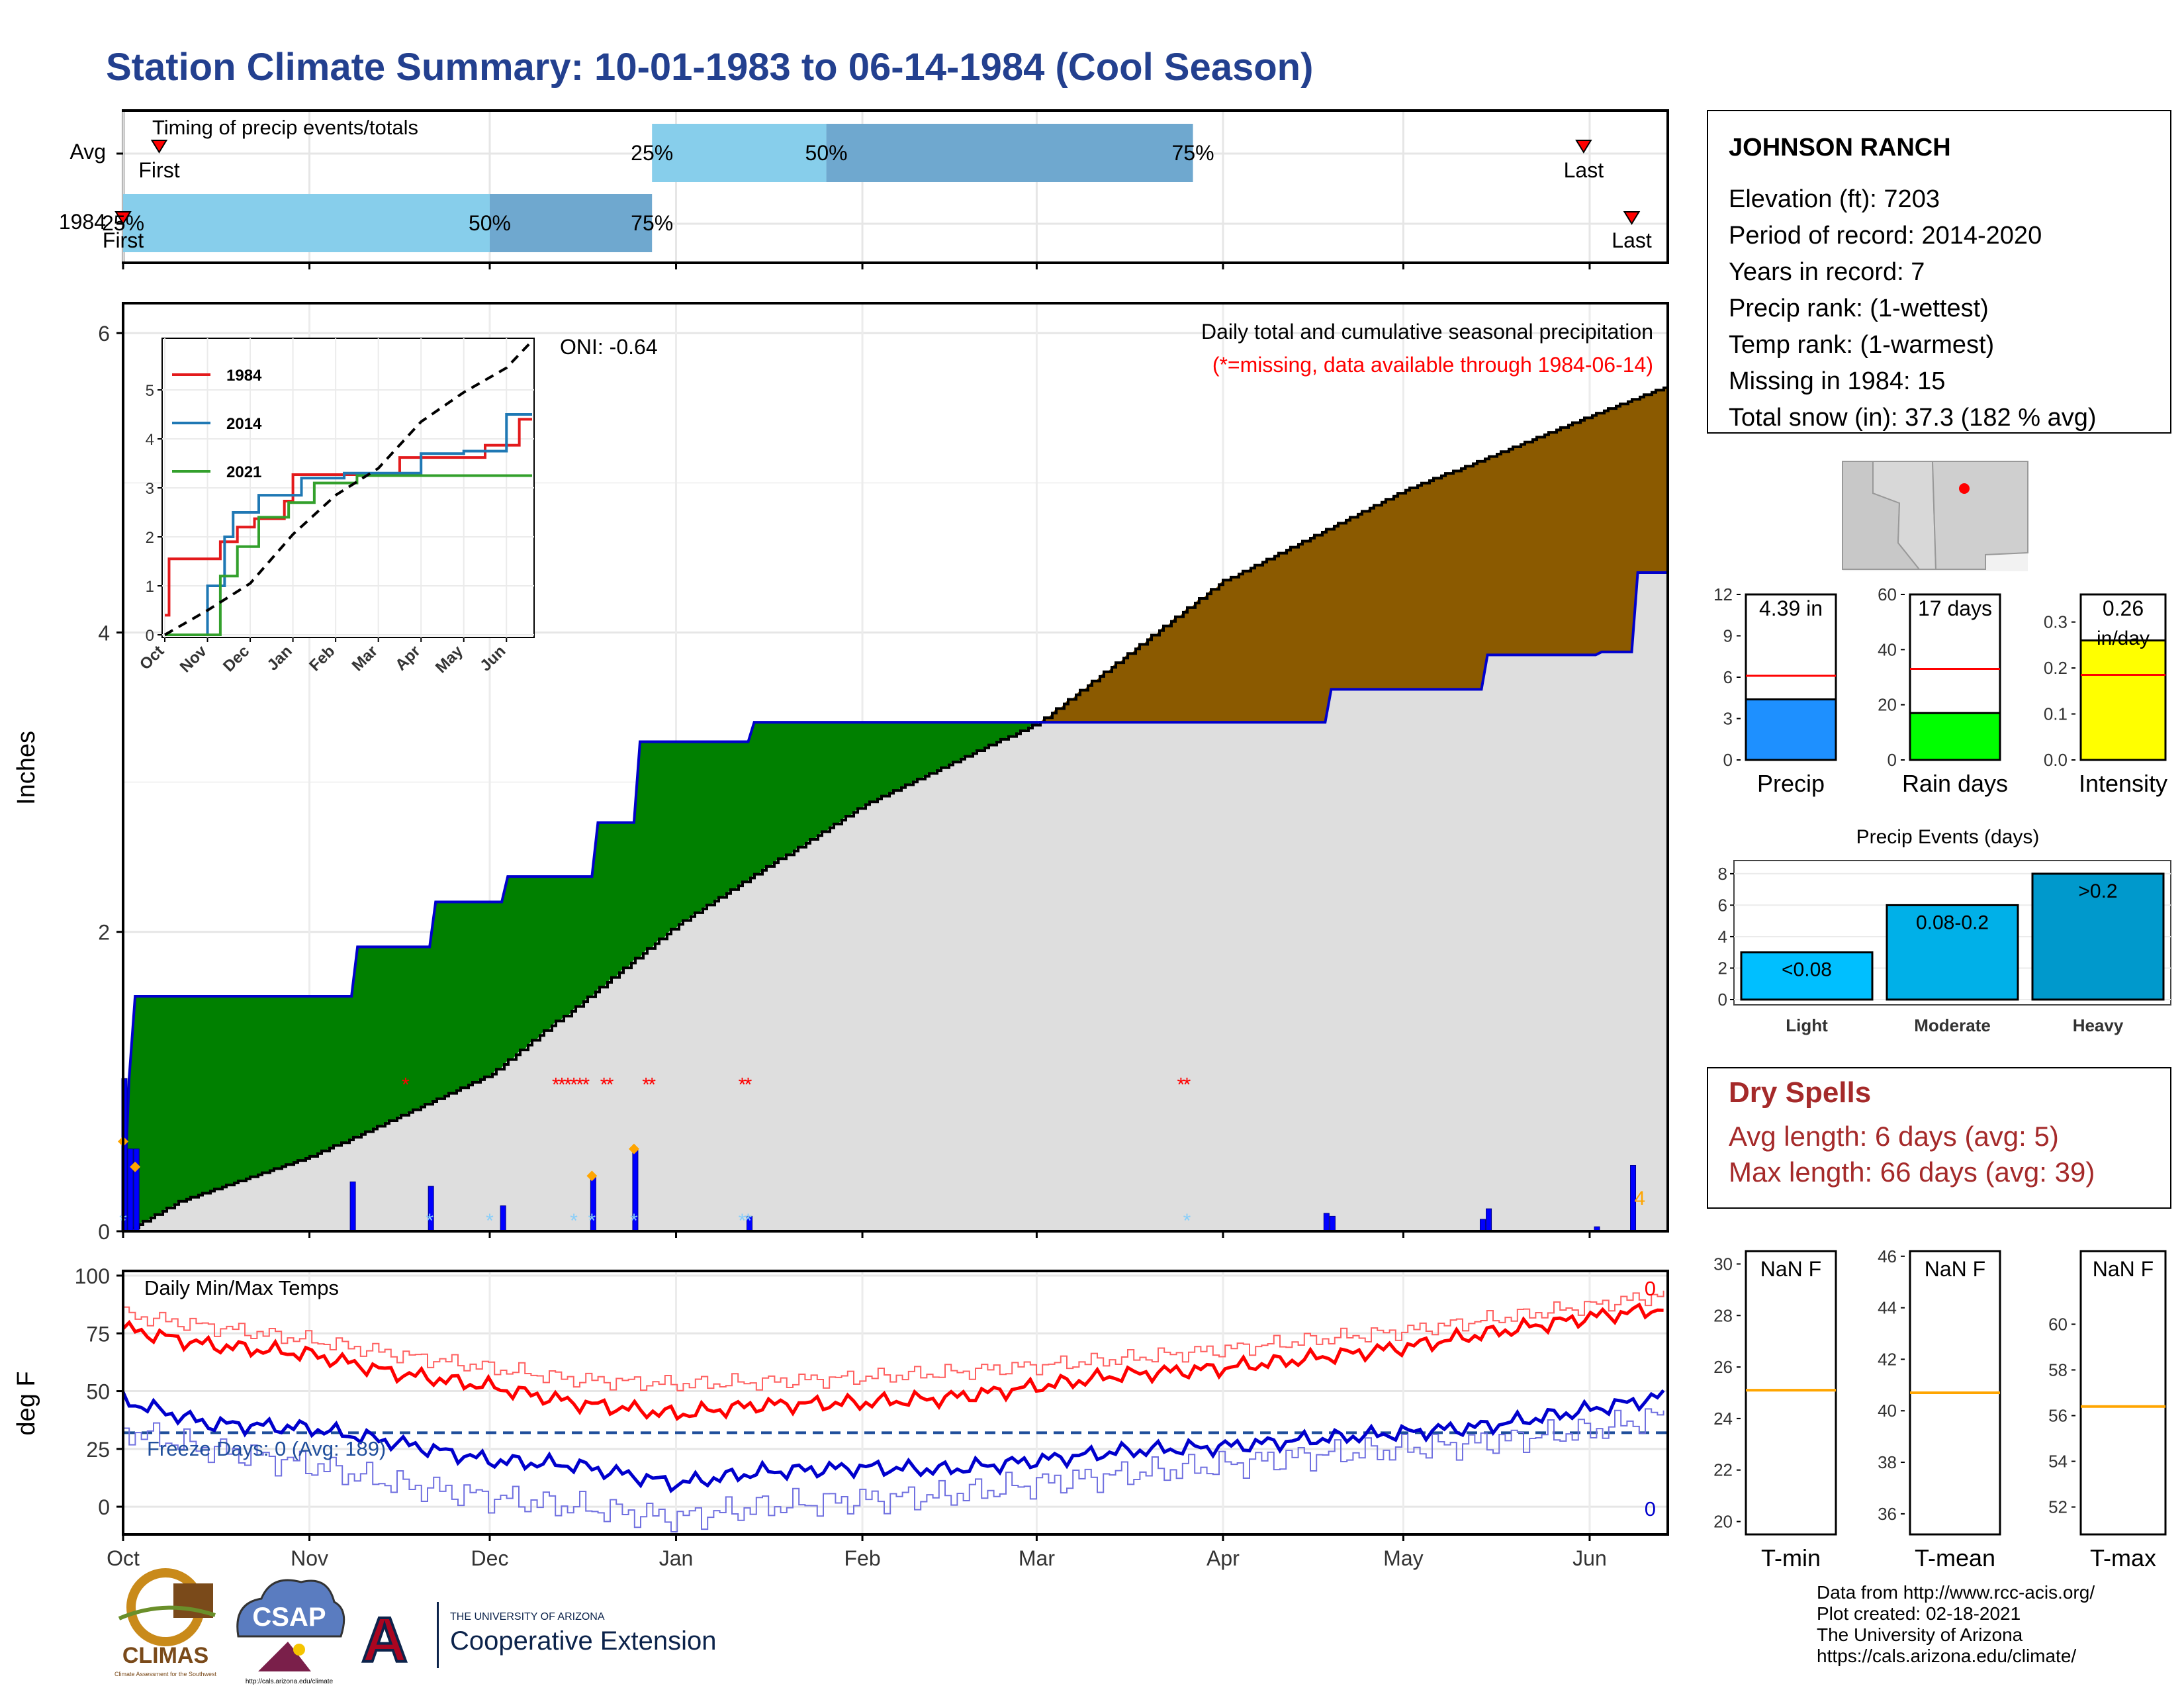 The height and width of the screenshot is (1688, 2184). I want to click on station-line: Total snow (in): 37.3 (182 % avg), so click(1913, 418).